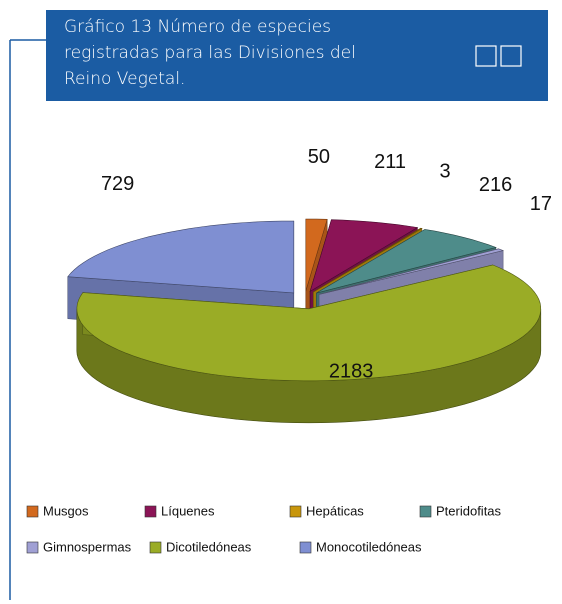 The image size is (562, 604). What do you see at coordinates (495, 185) in the screenshot?
I see `value-label: 216` at bounding box center [495, 185].